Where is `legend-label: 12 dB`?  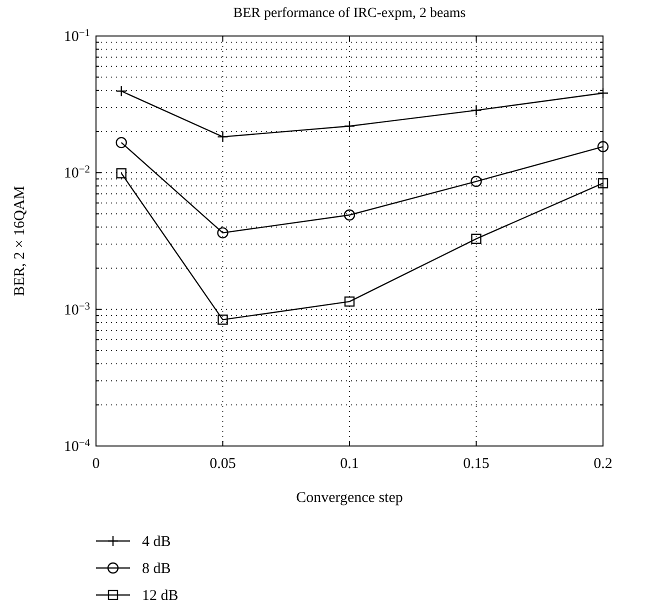 legend-label: 12 dB is located at coordinates (160, 596).